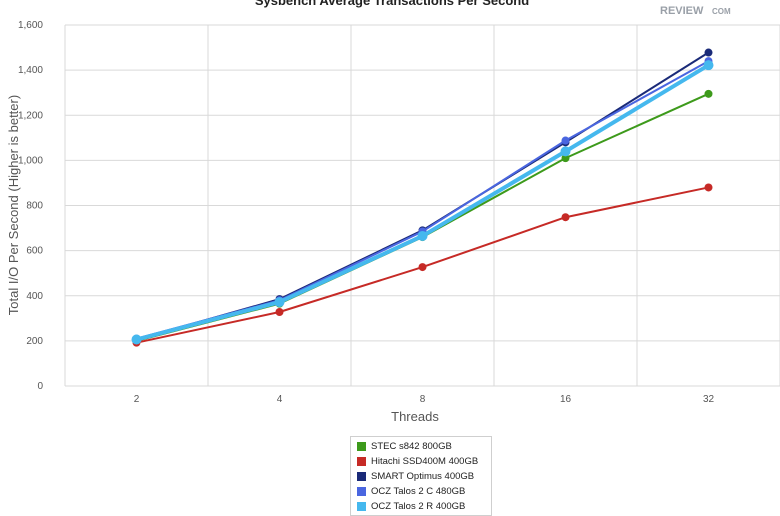 This screenshot has height=516, width=780. Describe the element at coordinates (415, 416) in the screenshot. I see `x-axis-label: Threads` at that location.